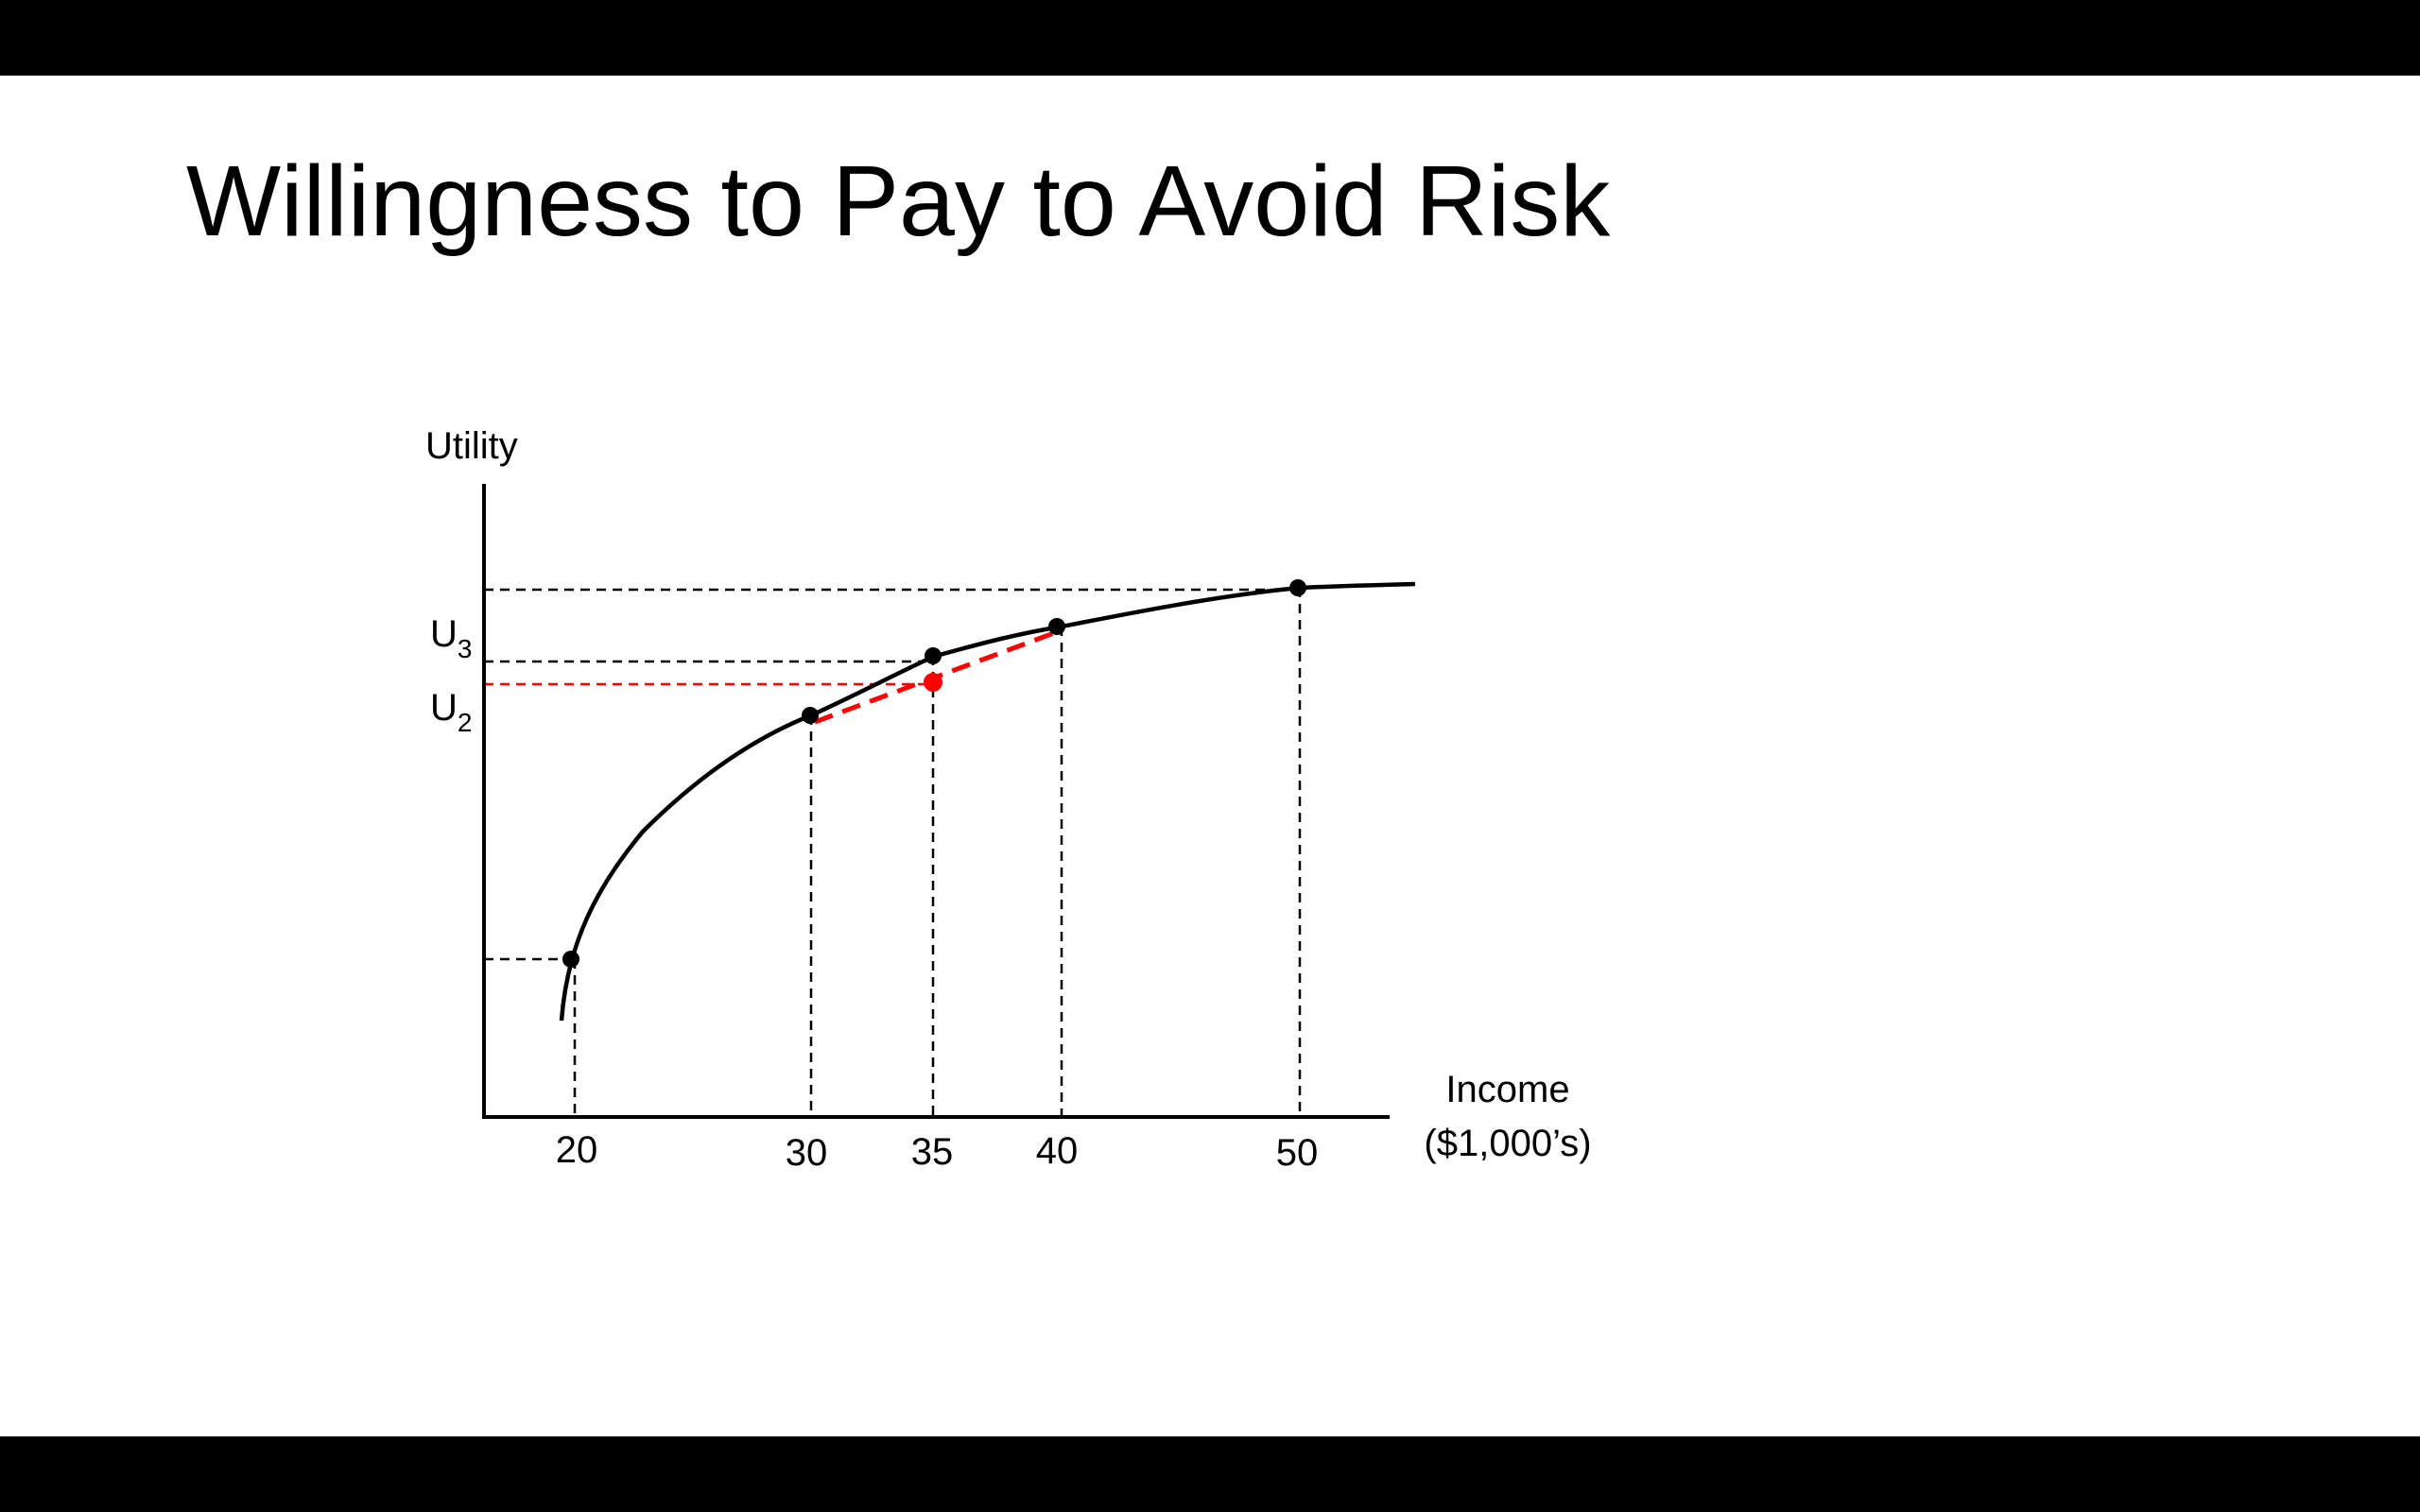 The height and width of the screenshot is (1512, 2420). What do you see at coordinates (471, 446) in the screenshot?
I see `y-axis-label: Utility` at bounding box center [471, 446].